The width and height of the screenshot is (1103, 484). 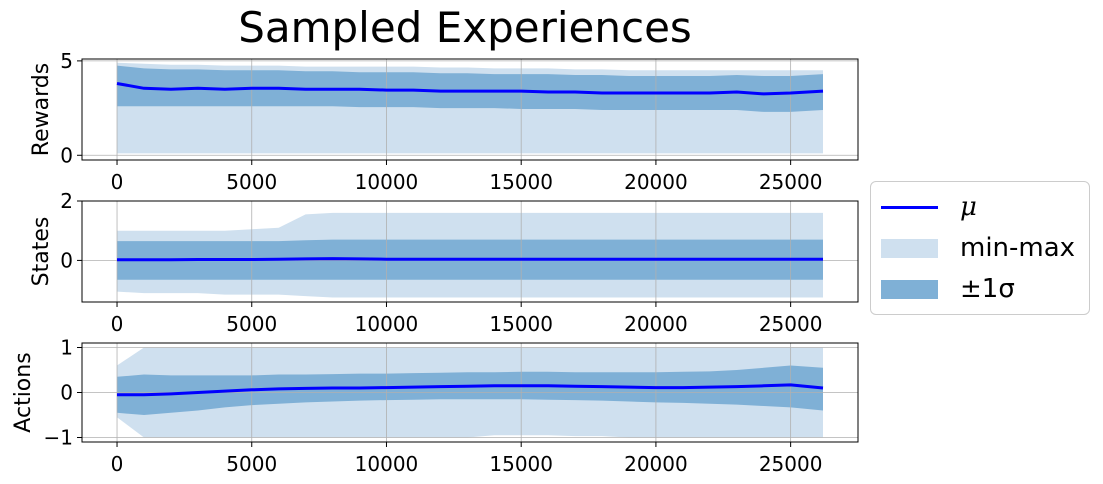 I want to click on y-tick-label: −1, so click(x=58, y=438).